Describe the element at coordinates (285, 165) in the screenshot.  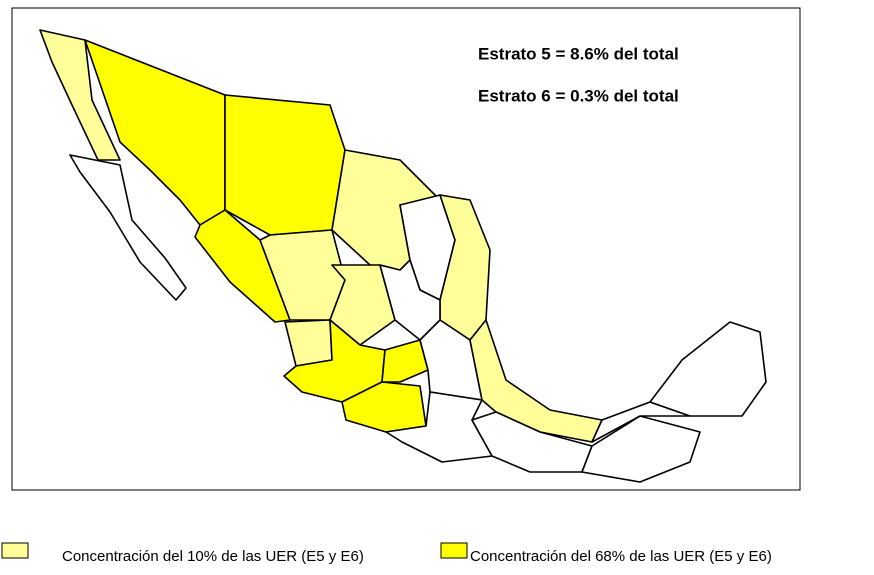
I see `chihuahua` at that location.